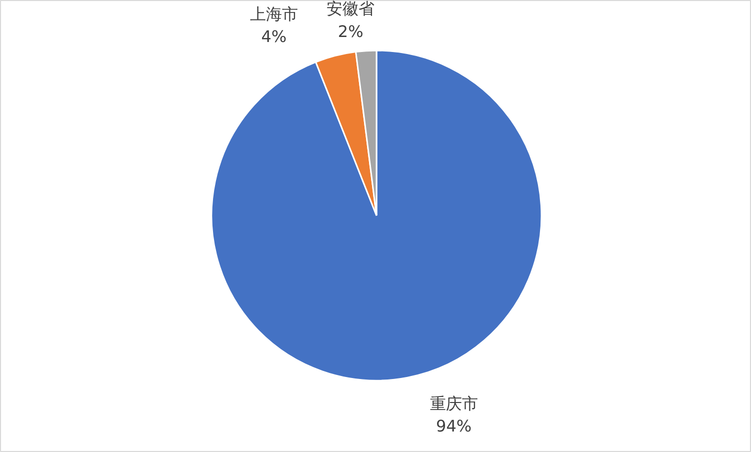  I want to click on data-label: 94%, so click(454, 426).